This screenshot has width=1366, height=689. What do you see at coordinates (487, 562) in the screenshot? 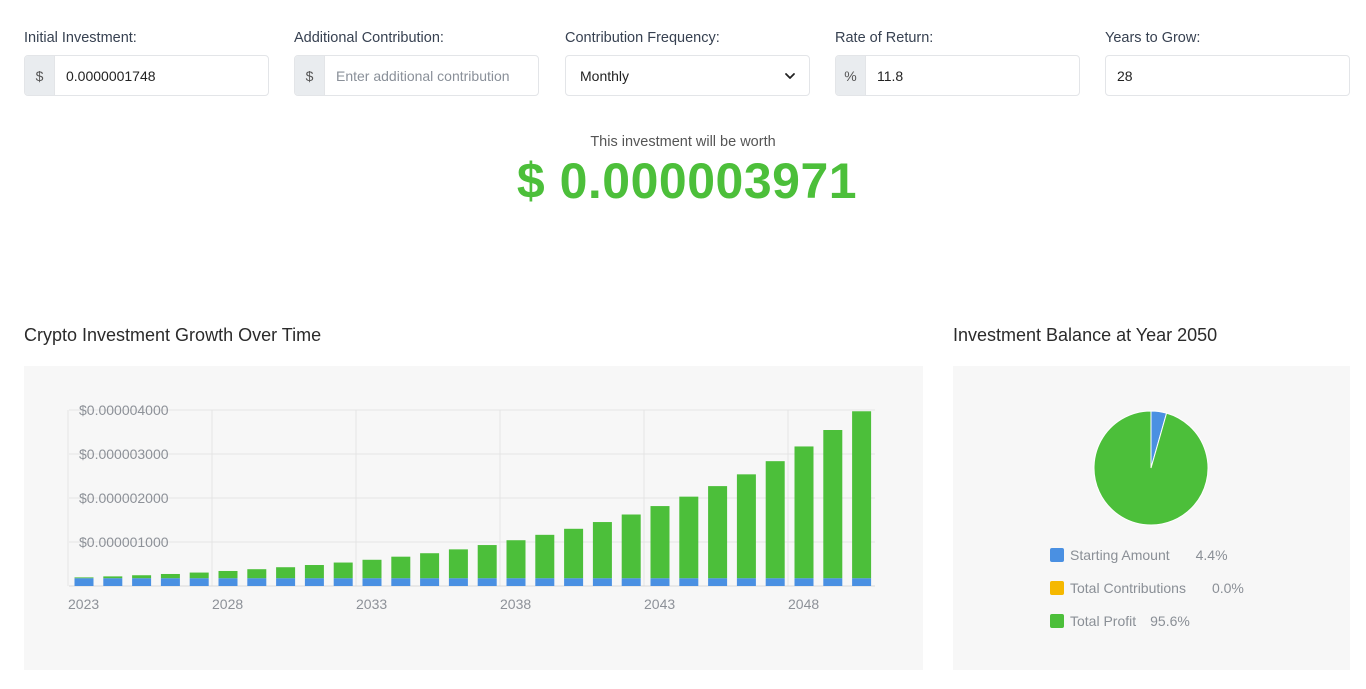
I see `bar-profit-2037` at bounding box center [487, 562].